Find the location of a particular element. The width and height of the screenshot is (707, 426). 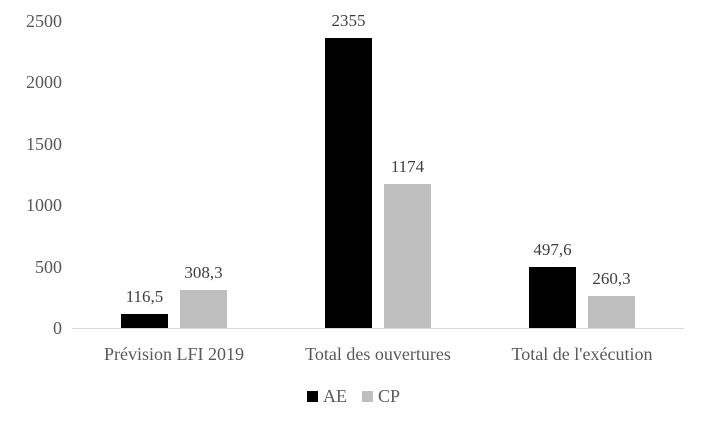

y-tick-label: 1000 is located at coordinates (44, 205).